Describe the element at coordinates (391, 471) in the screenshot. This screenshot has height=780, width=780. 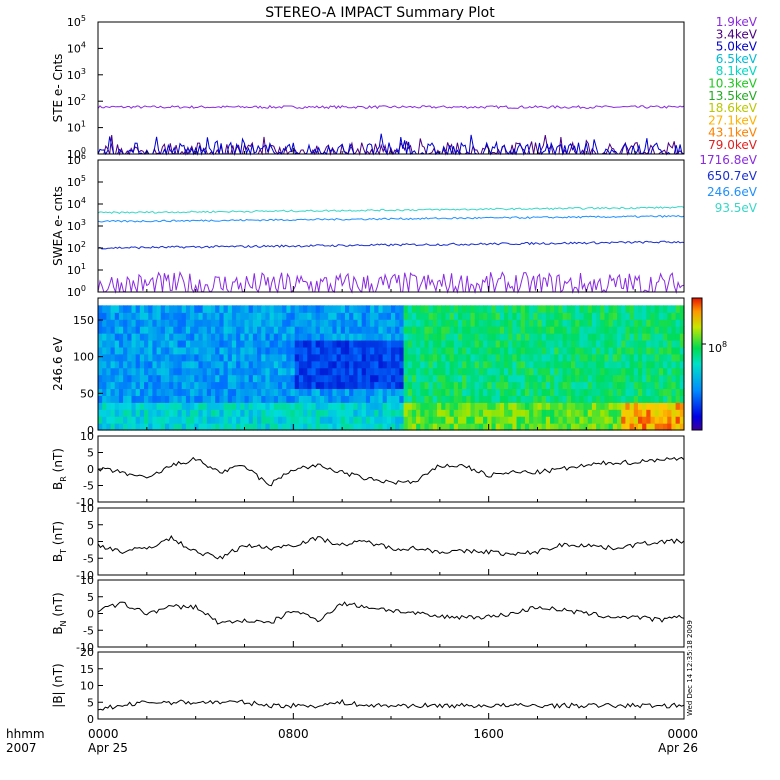
I see `series-line-br` at that location.